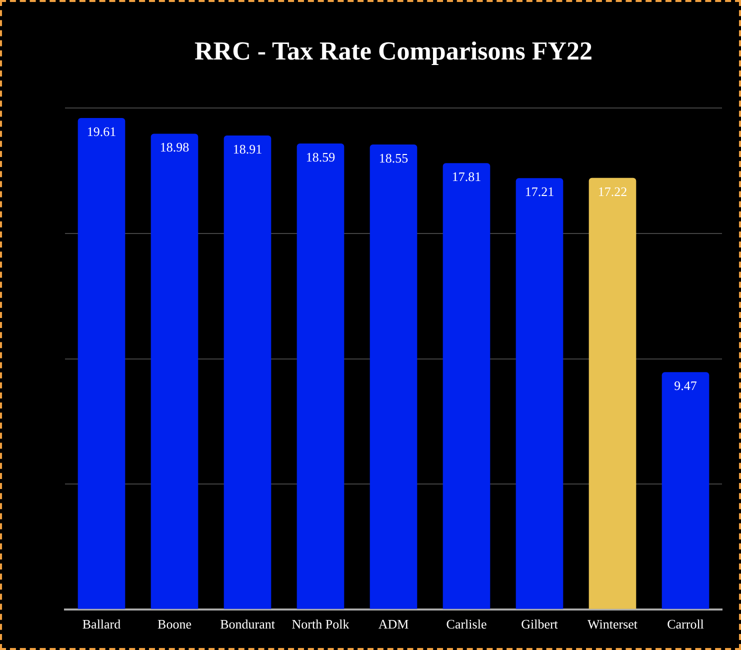 This screenshot has width=741, height=650. What do you see at coordinates (393, 158) in the screenshot?
I see `data-label: 18.55` at bounding box center [393, 158].